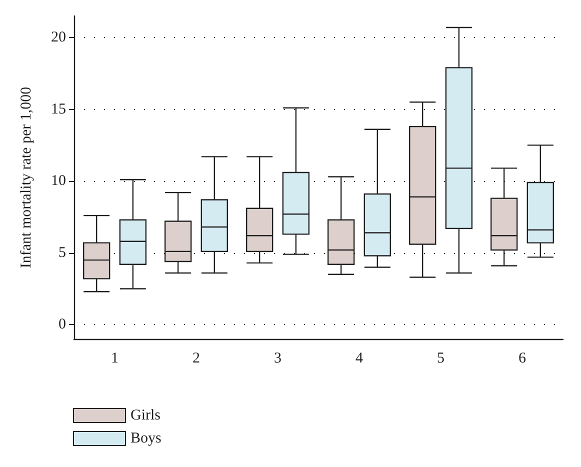 The width and height of the screenshot is (581, 467). I want to click on y-axis-title: Infant mortality rate per 1,000, so click(26, 177).